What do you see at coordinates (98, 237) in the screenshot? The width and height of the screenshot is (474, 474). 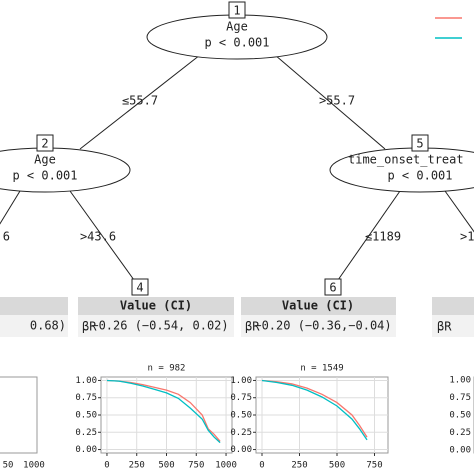 I see `edge-label: >43.6` at bounding box center [98, 237].